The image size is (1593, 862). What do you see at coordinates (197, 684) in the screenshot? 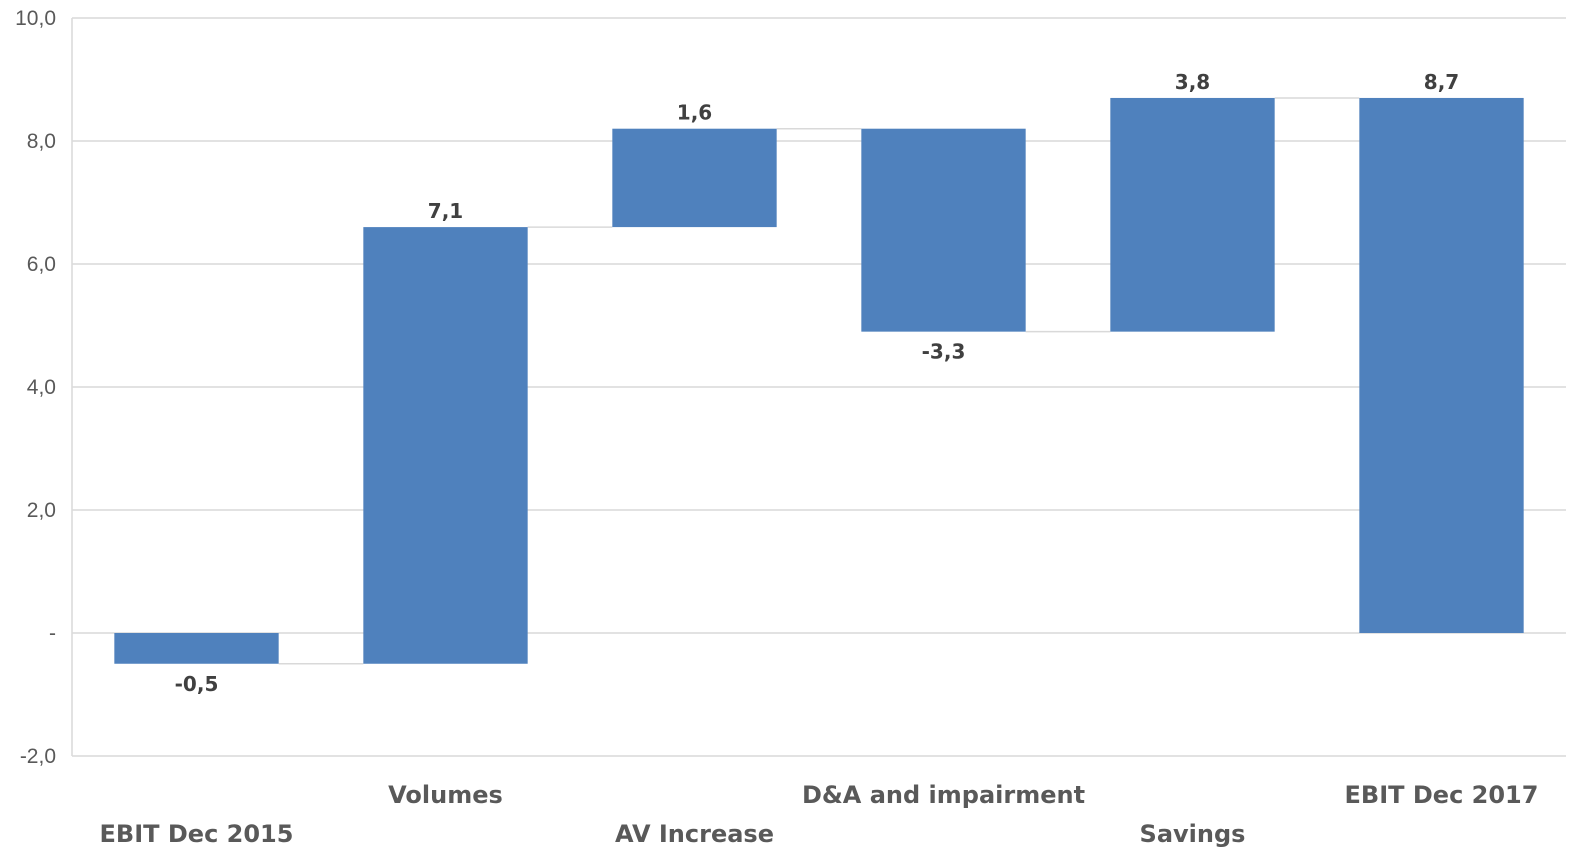
I see `data-label: -0,5` at bounding box center [197, 684].